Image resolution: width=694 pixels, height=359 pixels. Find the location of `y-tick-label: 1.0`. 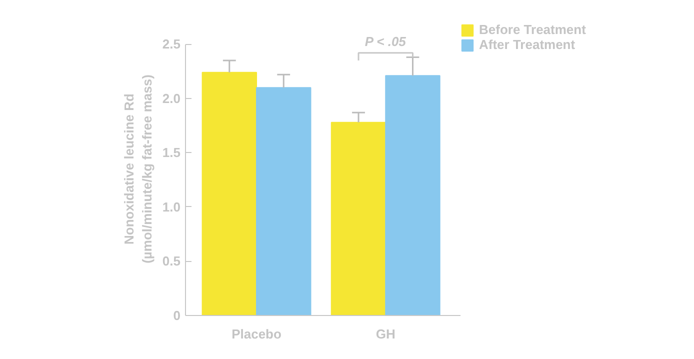

y-tick-label: 1.0 is located at coordinates (171, 206).